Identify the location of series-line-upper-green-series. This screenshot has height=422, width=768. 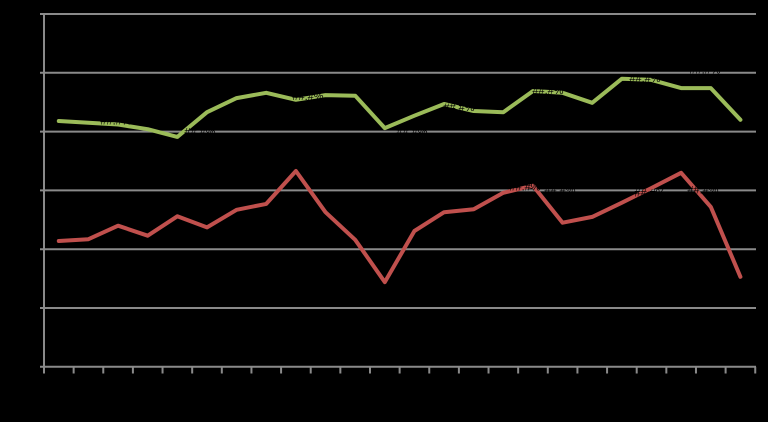
(399, 107).